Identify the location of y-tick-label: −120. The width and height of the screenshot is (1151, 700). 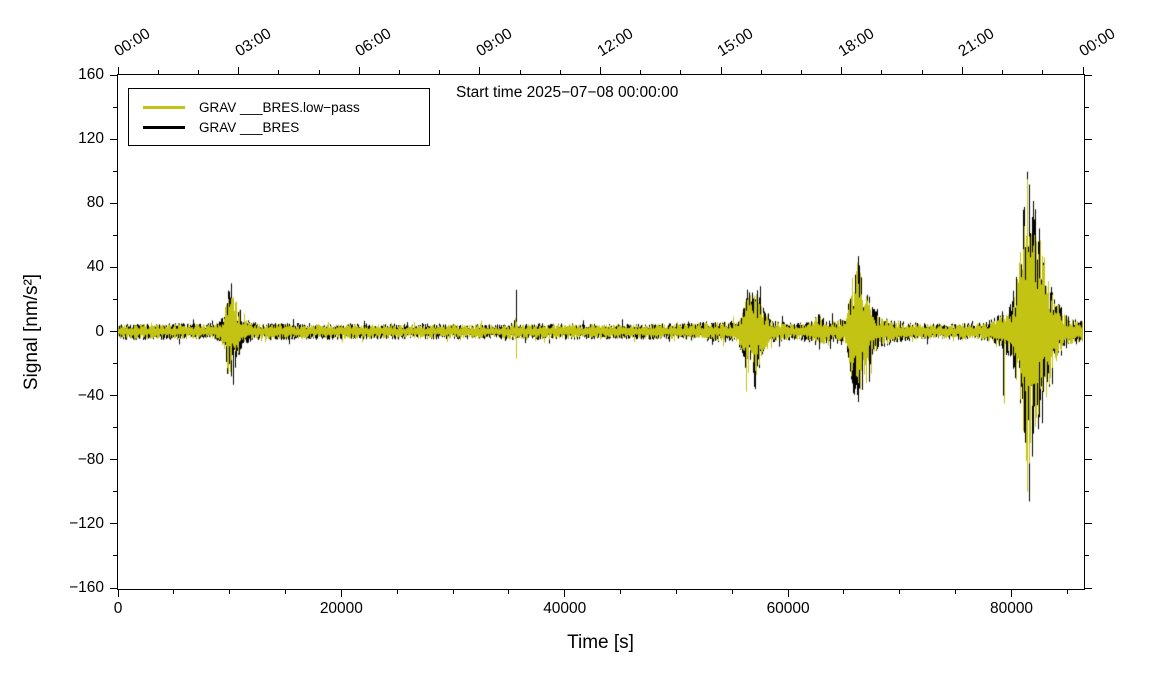
(86, 523).